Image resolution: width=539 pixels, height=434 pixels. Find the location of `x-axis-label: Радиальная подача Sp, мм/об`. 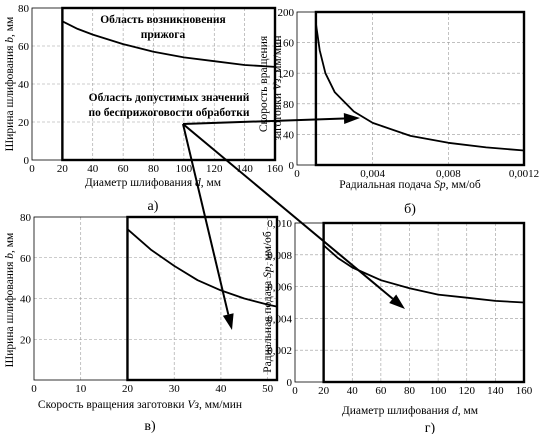

x-axis-label: Радиальная подача Sp, мм/об is located at coordinates (410, 185).